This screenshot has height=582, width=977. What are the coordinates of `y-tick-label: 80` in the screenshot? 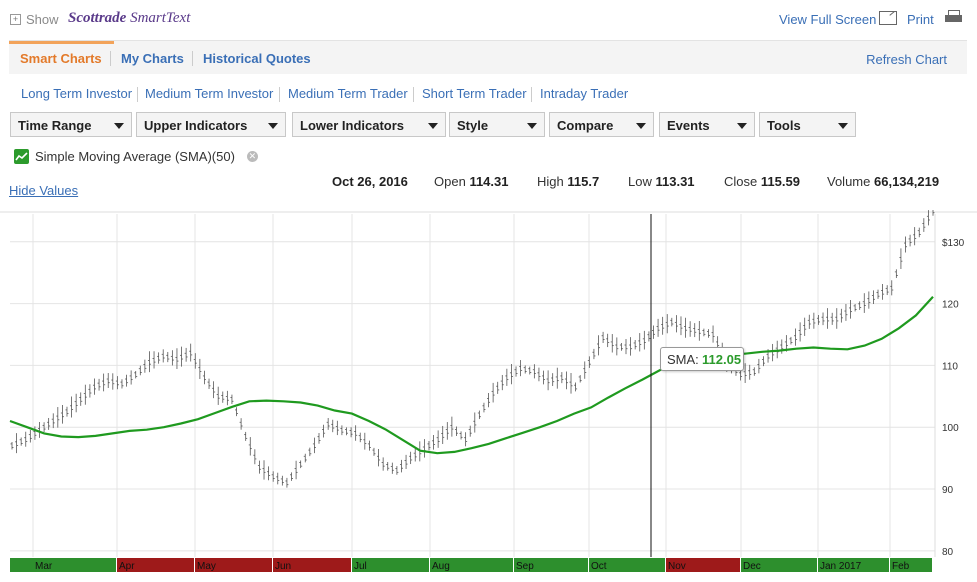 It's located at (948, 552).